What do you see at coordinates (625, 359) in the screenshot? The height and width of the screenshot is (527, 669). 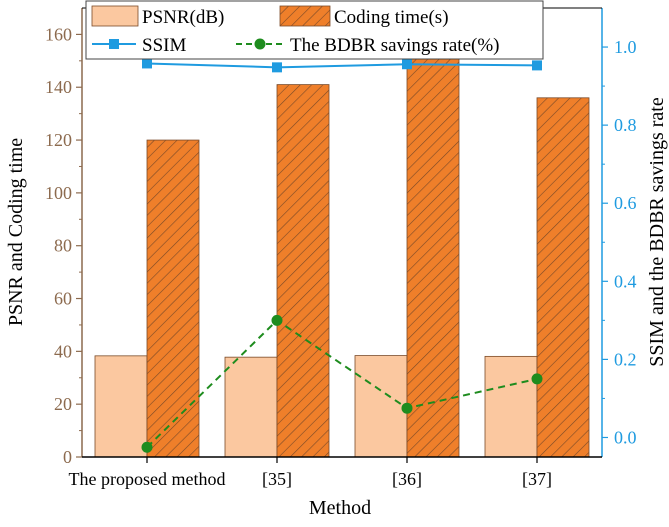 I see `right-tick-label: 0.2` at bounding box center [625, 359].